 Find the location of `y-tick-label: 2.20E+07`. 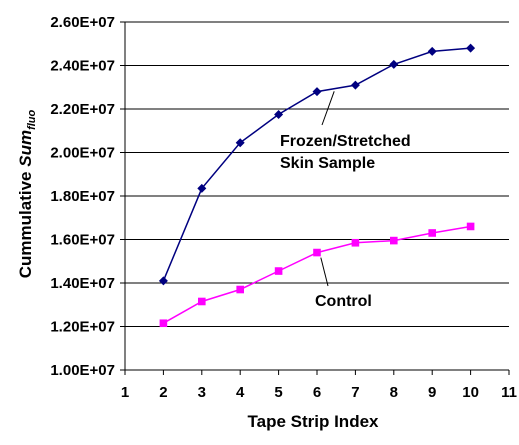

y-tick-label: 2.20E+07 is located at coordinates (82, 109).